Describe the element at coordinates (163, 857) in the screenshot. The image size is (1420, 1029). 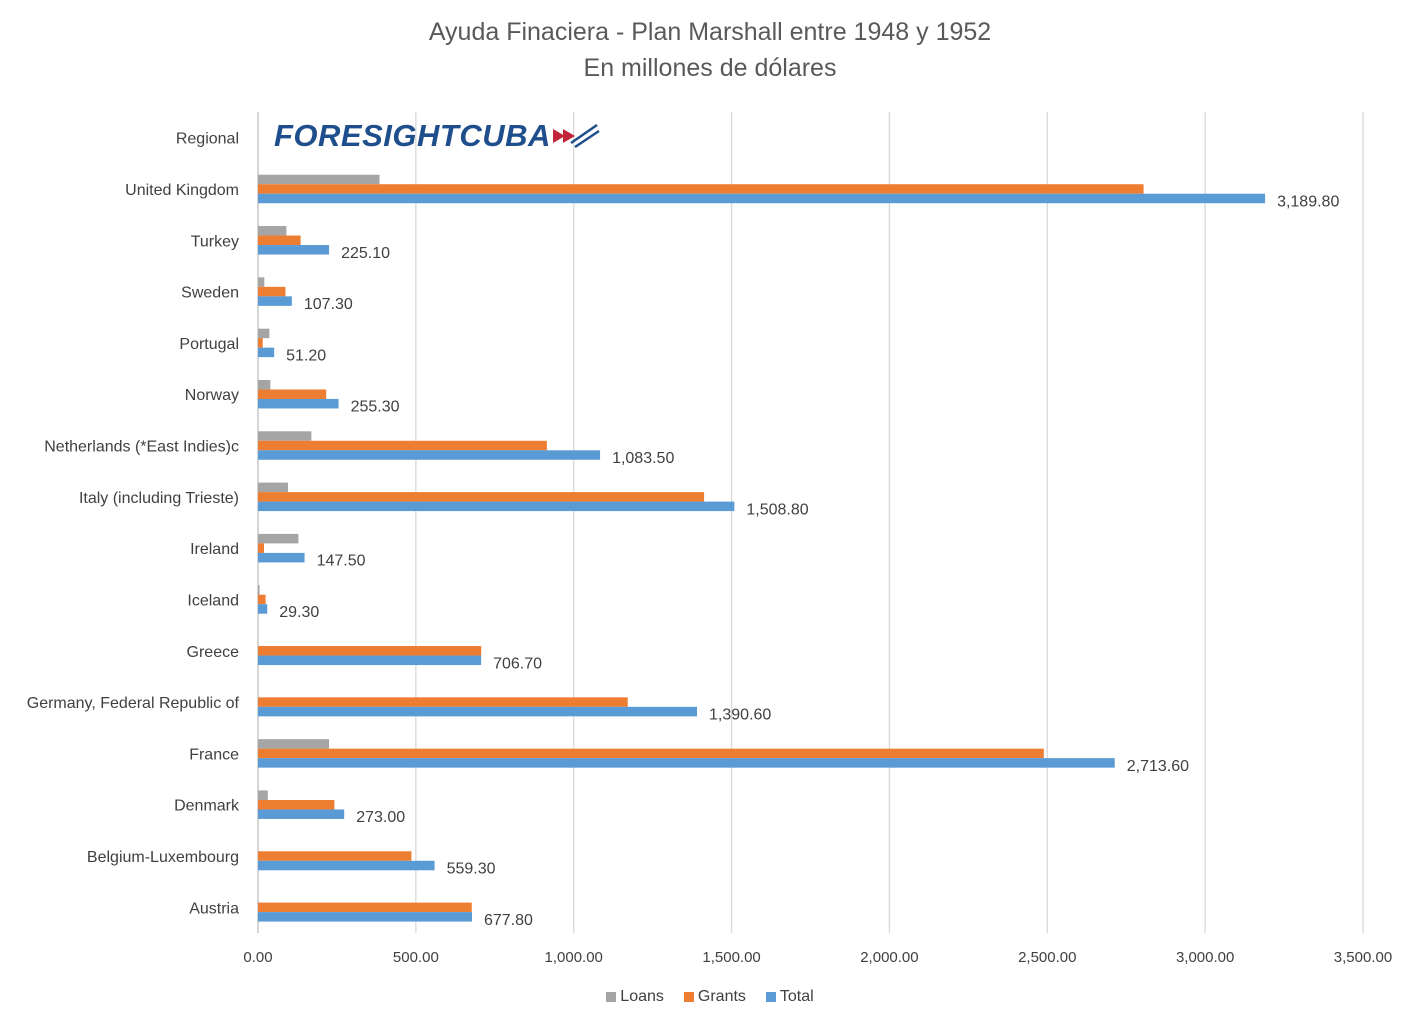
I see `category-label: Belgium-Luxembourg` at that location.